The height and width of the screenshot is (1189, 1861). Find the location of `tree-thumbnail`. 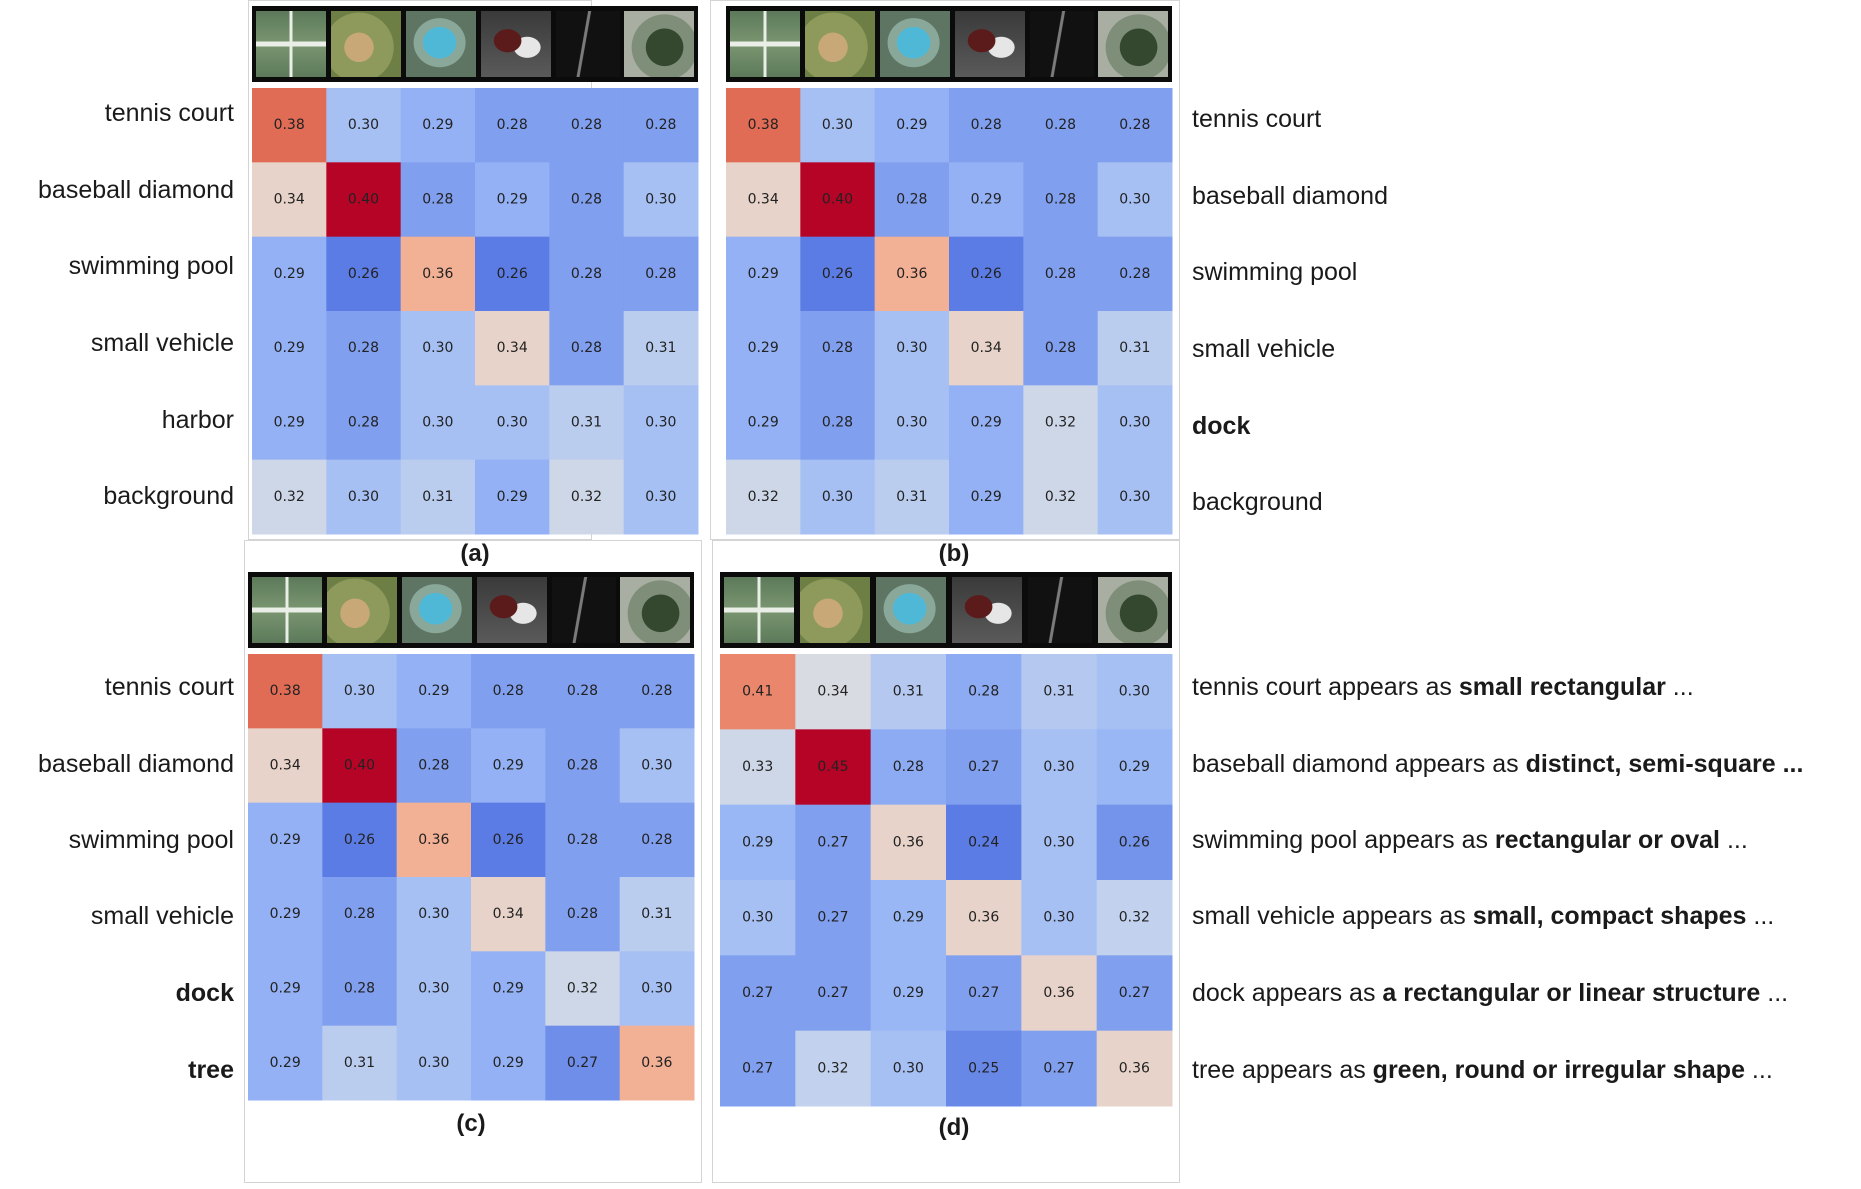

tree-thumbnail is located at coordinates (1133, 610).